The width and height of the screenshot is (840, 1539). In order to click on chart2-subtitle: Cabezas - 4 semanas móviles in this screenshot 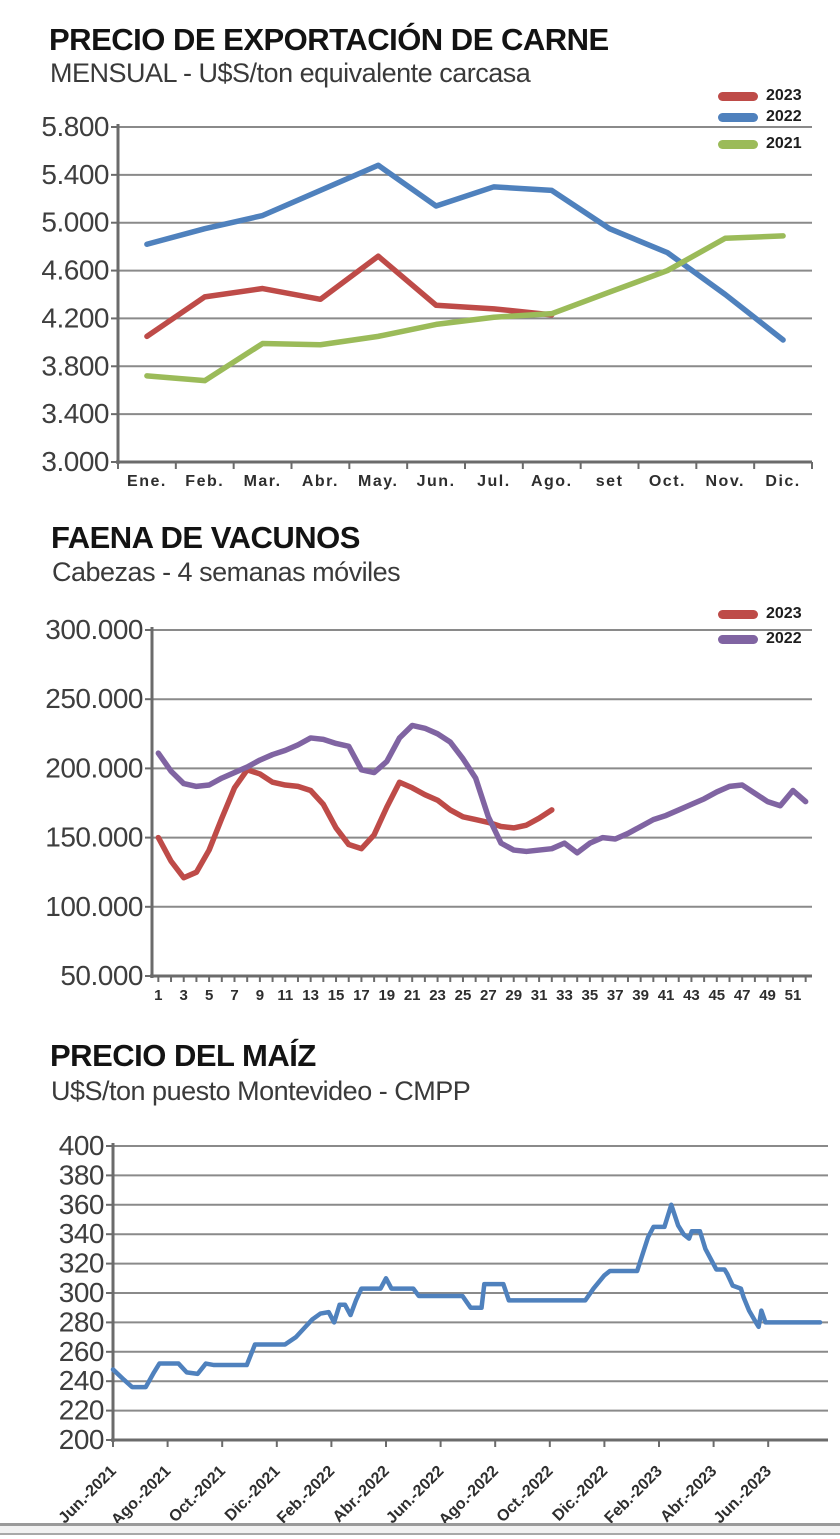, I will do `click(226, 572)`.